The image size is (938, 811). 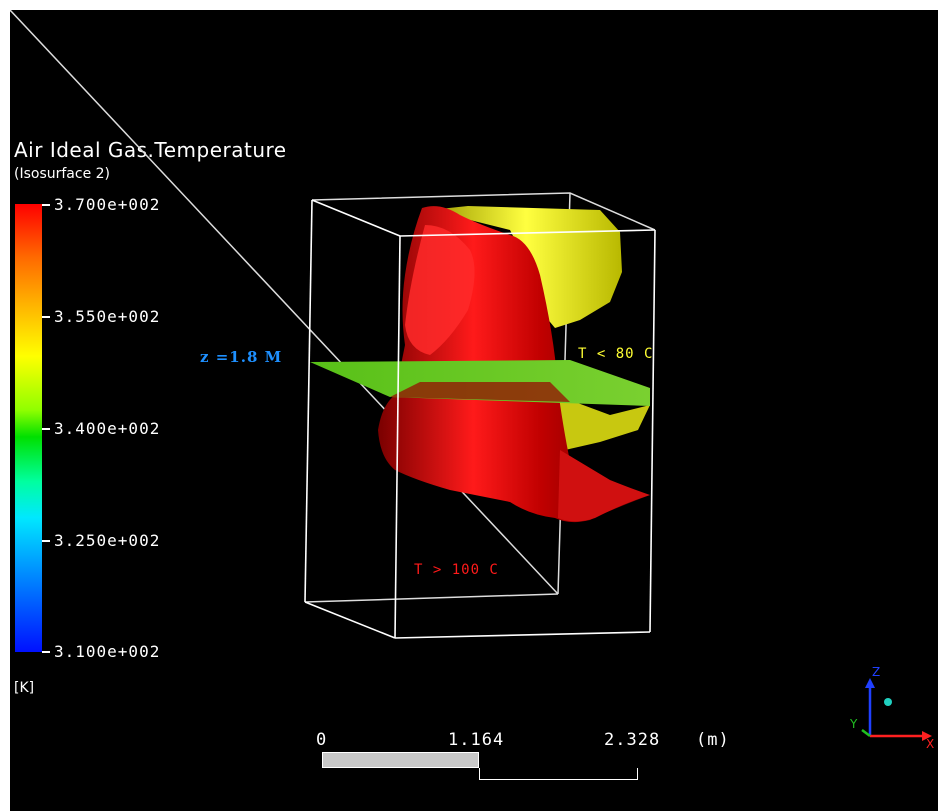 I want to click on cold-annotation: T < 80 C, so click(x=616, y=354).